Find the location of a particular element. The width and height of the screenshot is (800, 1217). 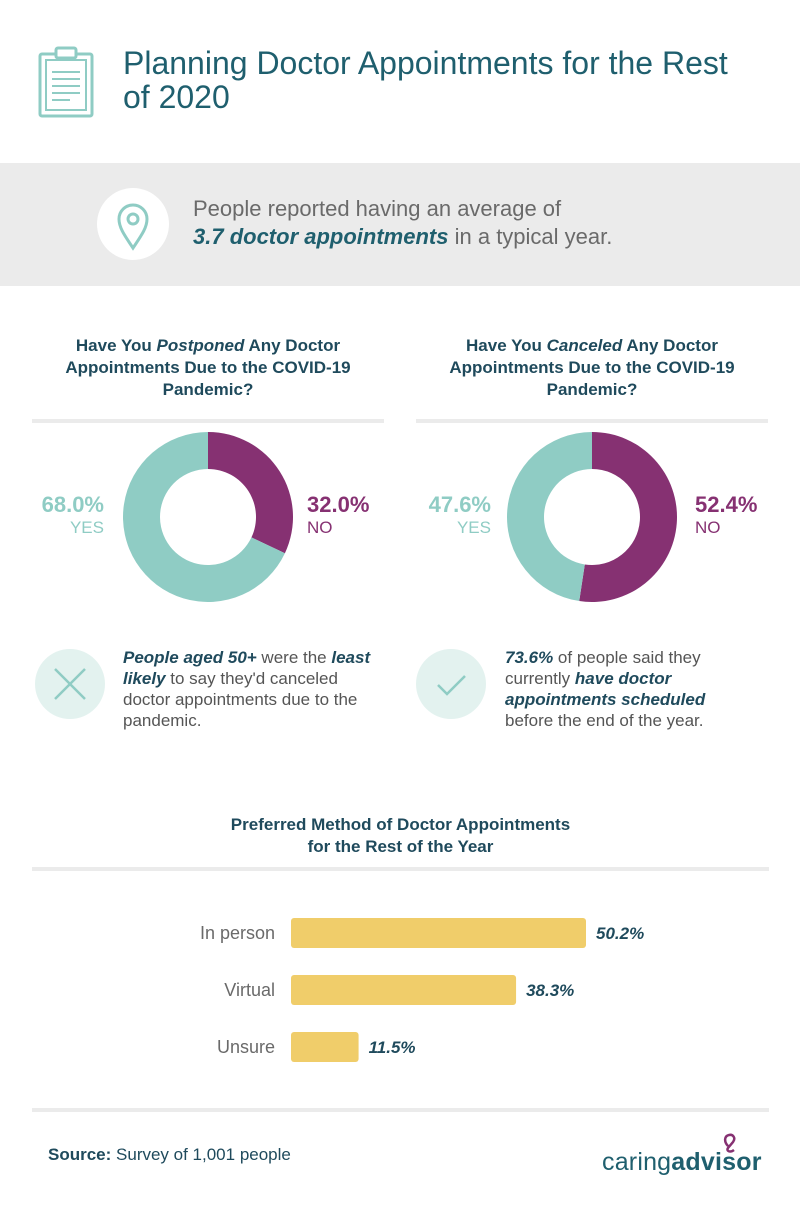

postponed-no-label: NO is located at coordinates (320, 527).